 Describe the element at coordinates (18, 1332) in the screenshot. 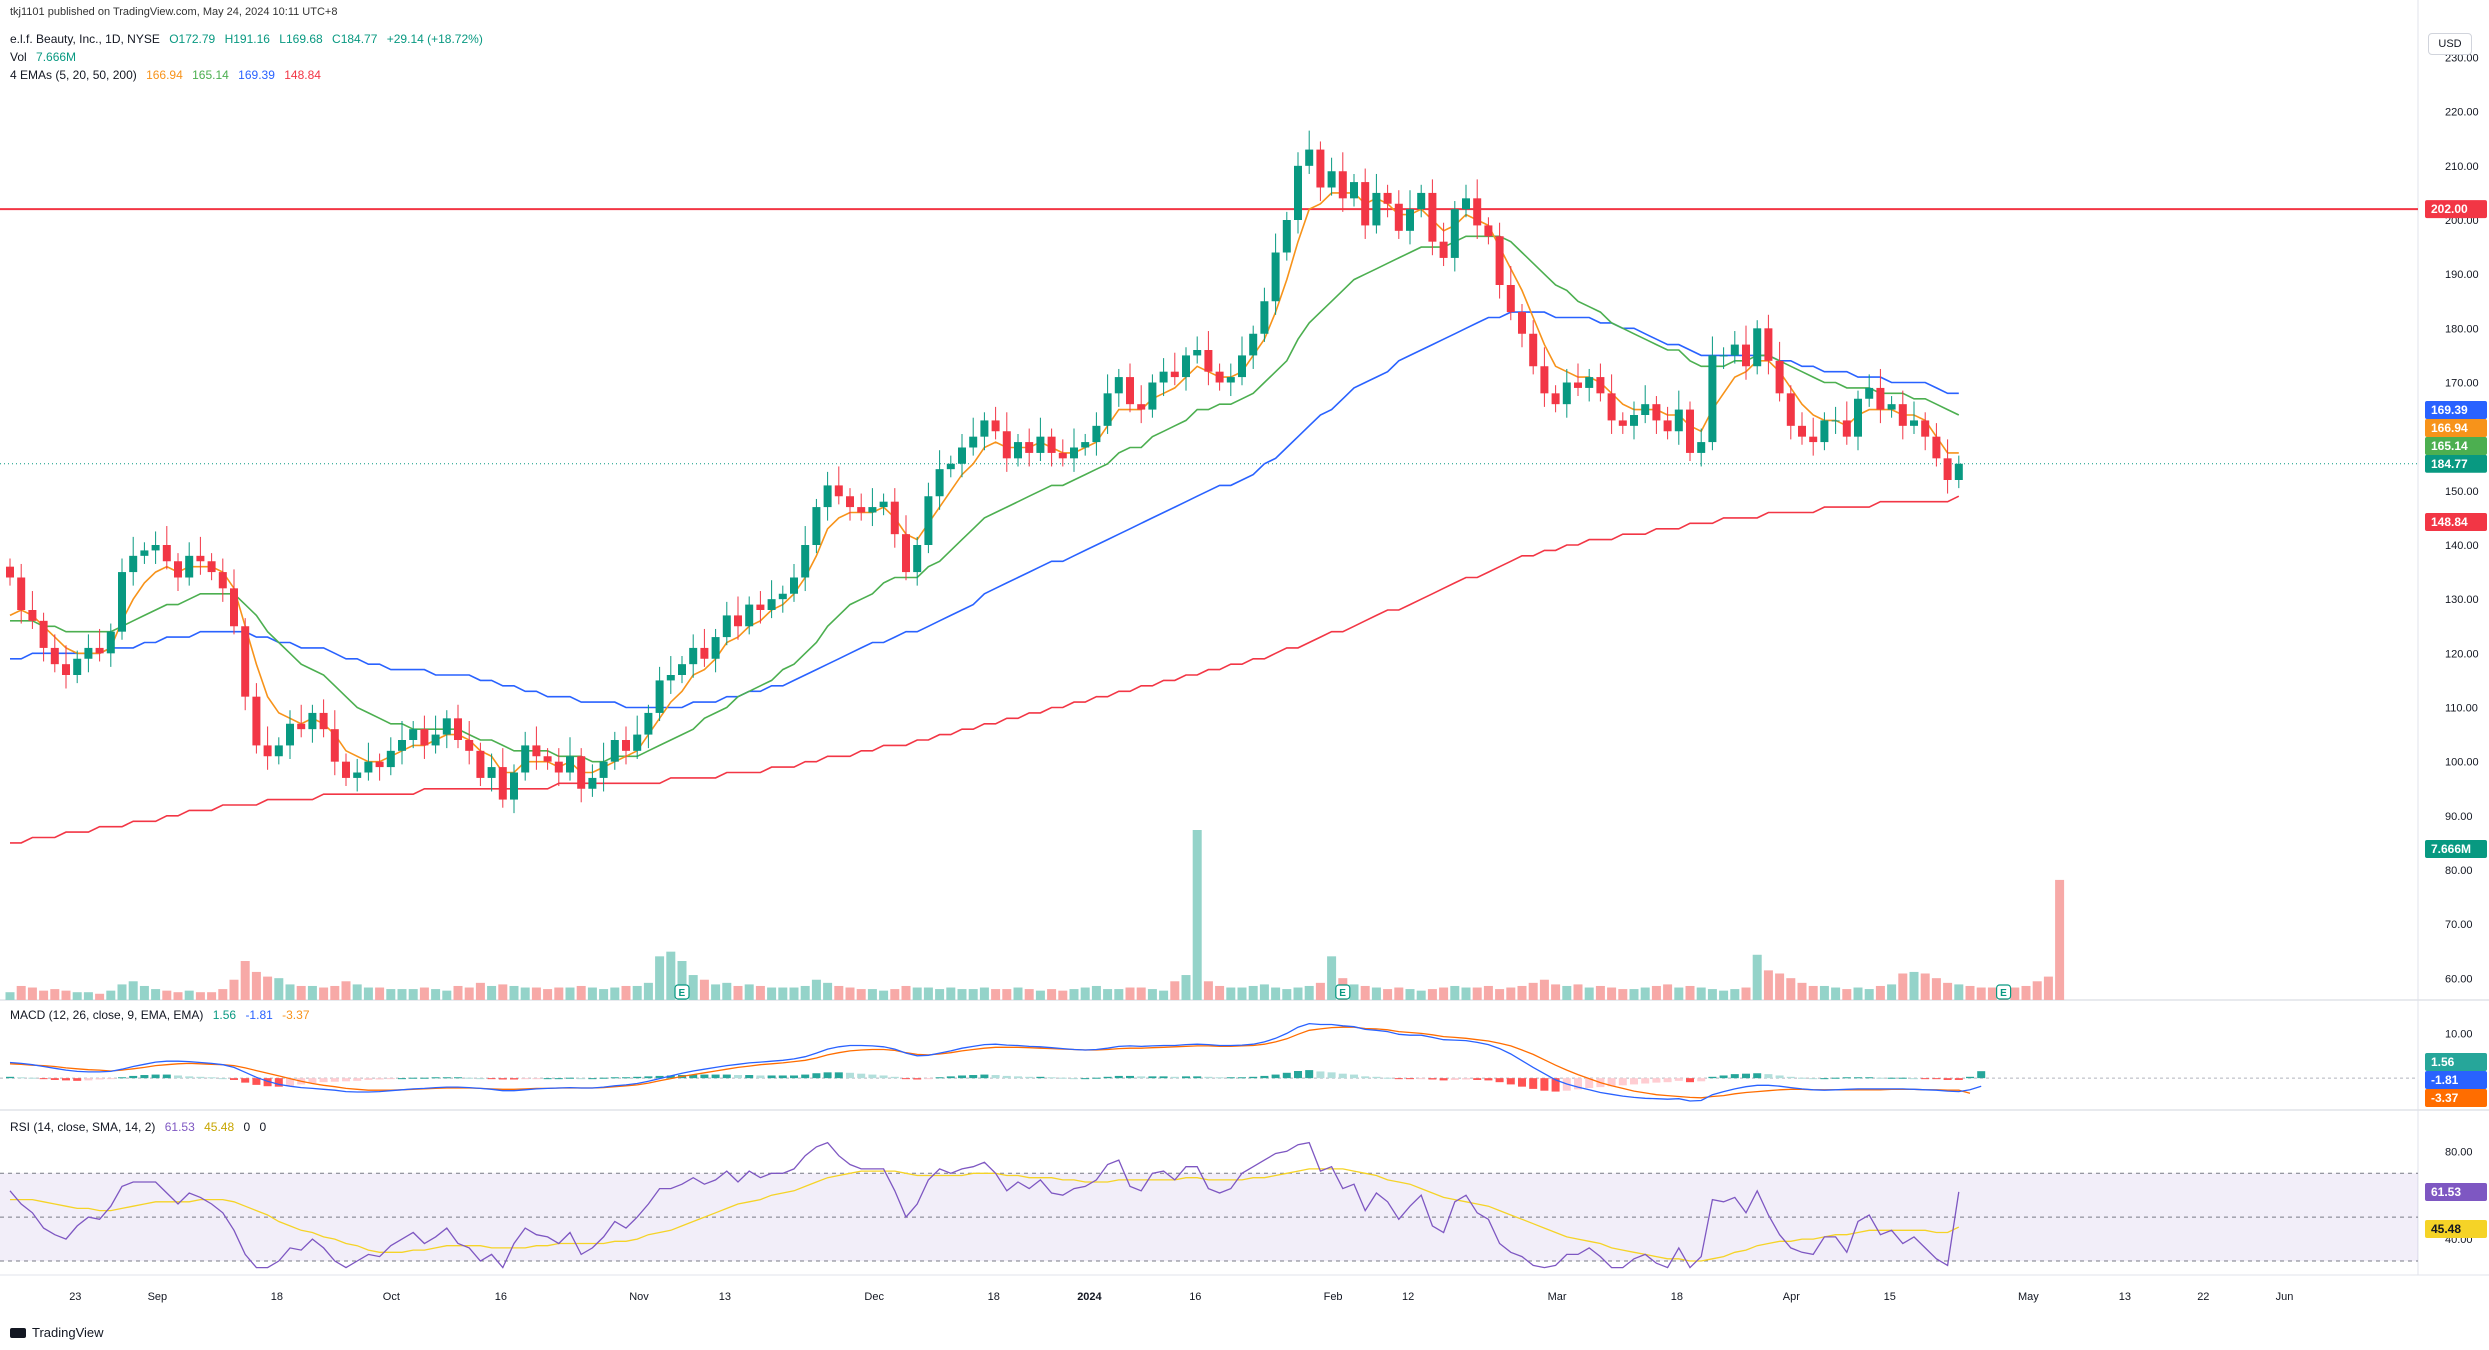

I see `tradingview-logo-icon` at that location.